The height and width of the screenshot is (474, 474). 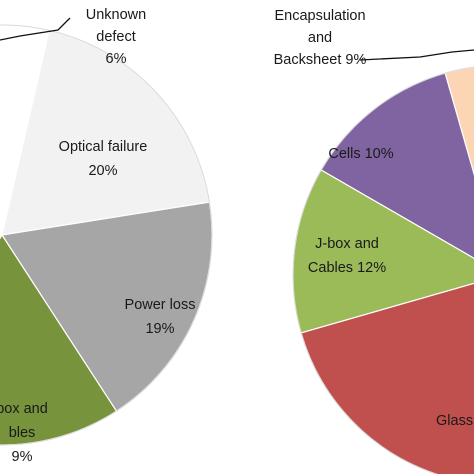 What do you see at coordinates (35, 29) in the screenshot?
I see `pie1-leader-line` at bounding box center [35, 29].